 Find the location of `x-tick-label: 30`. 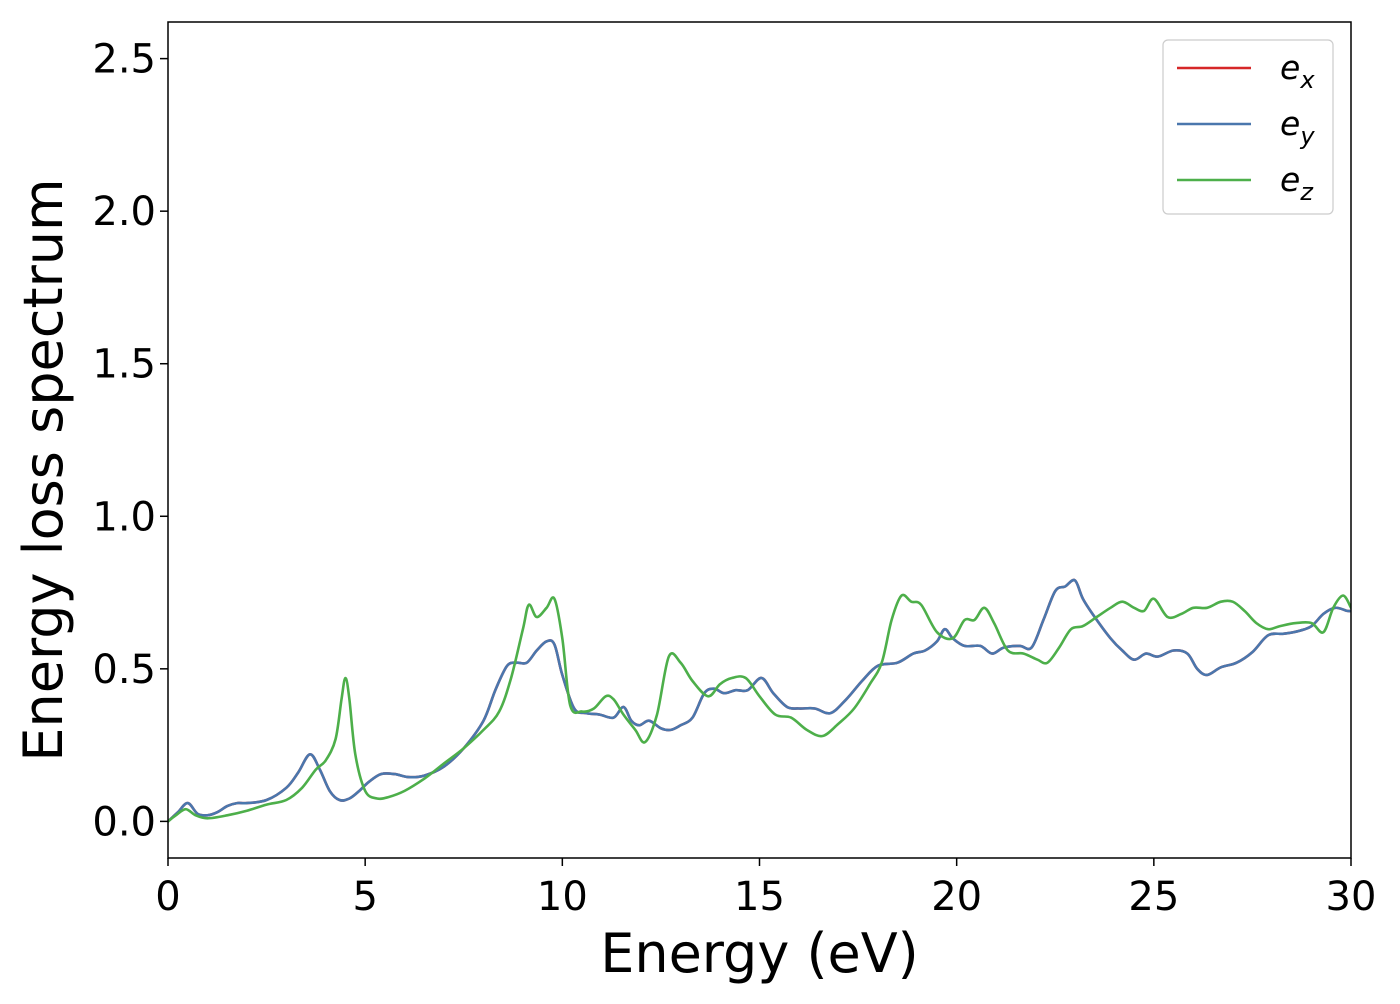

x-tick-label: 30 is located at coordinates (1351, 897).